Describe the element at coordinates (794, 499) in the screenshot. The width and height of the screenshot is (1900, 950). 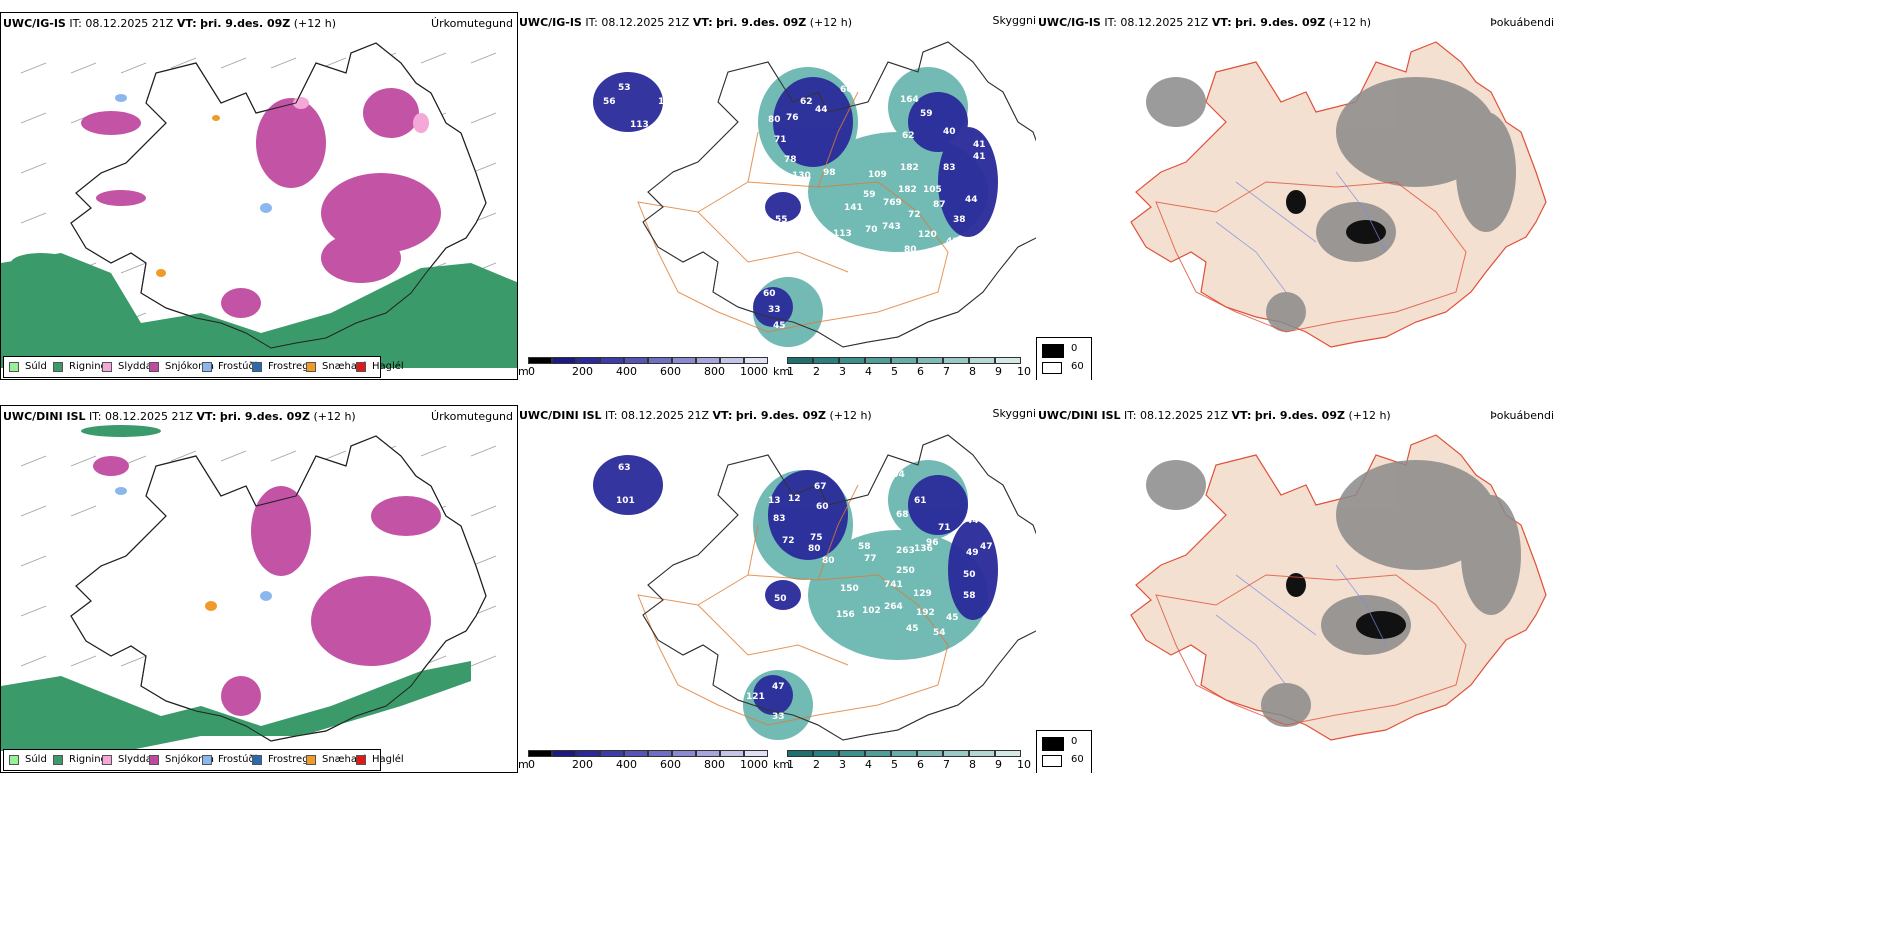
I see `vis-label: 12` at that location.